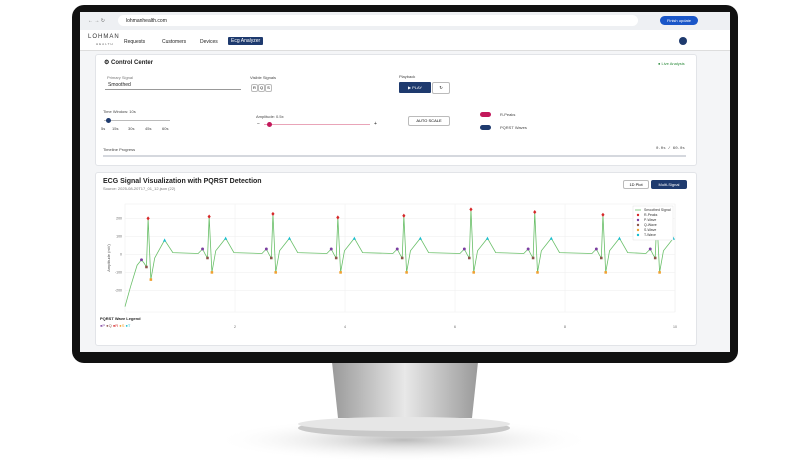 Image resolution: width=809 pixels, height=476 pixels. I want to click on x-tick-label: 4, so click(345, 327).